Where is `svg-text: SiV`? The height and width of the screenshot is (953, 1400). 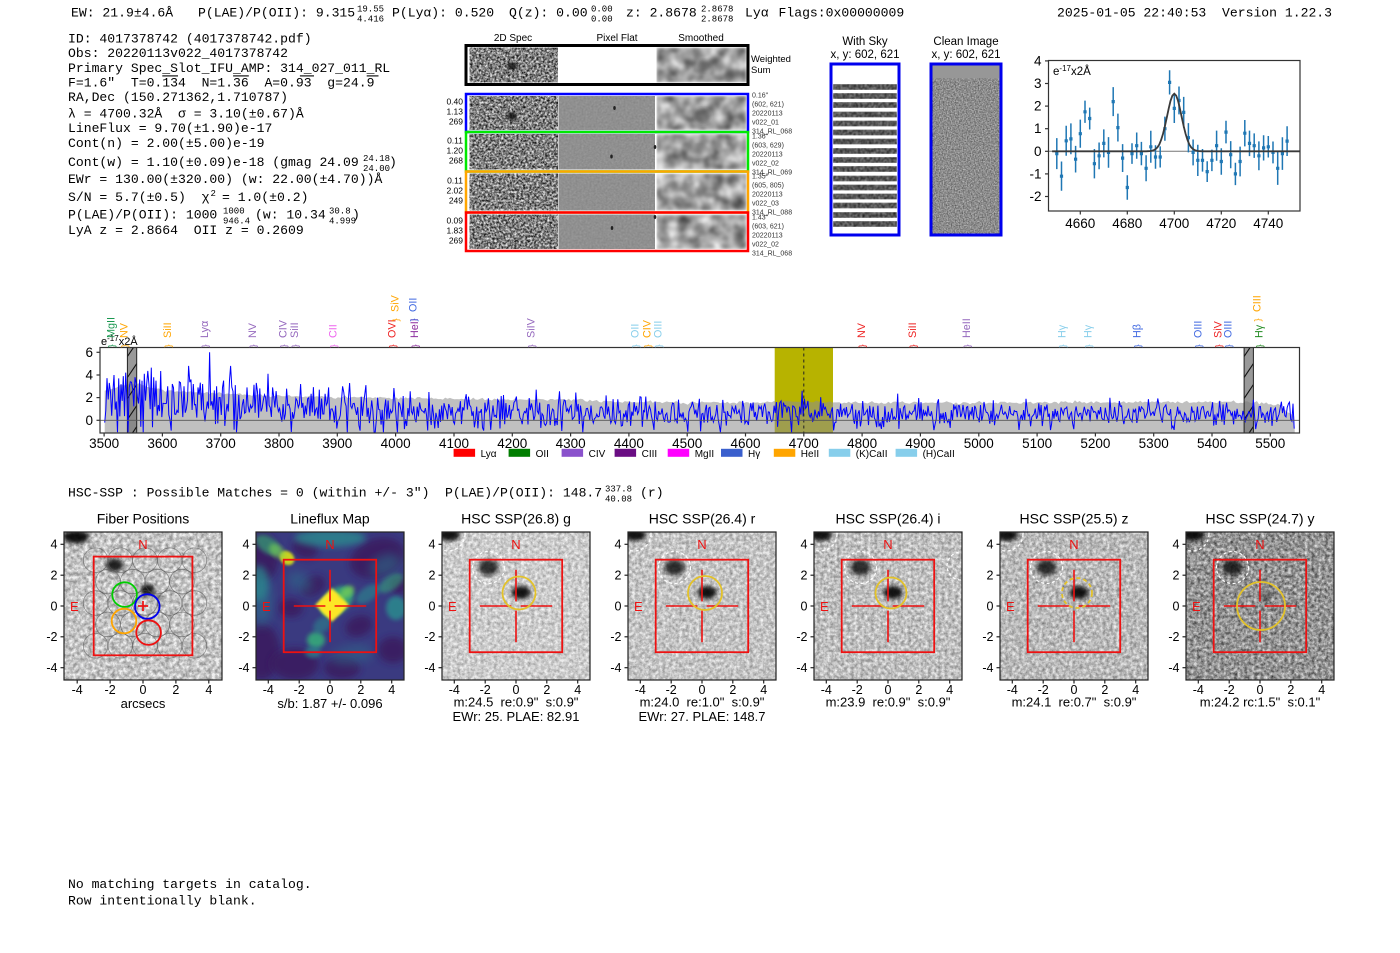 svg-text: SiV is located at coordinates (1219, 329).